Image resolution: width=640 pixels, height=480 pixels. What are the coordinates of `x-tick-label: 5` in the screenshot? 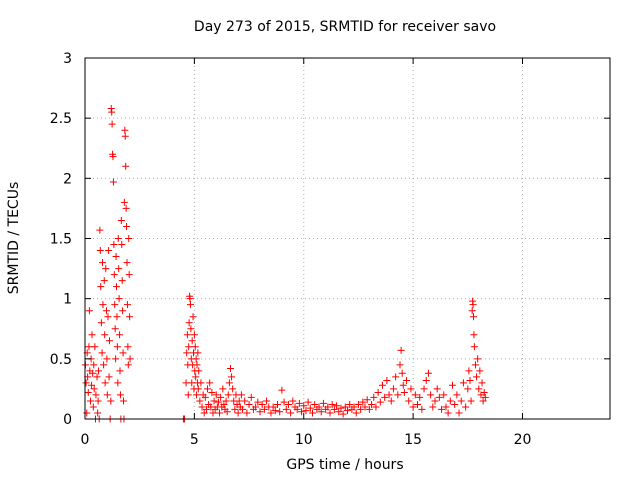 It's located at (194, 440).